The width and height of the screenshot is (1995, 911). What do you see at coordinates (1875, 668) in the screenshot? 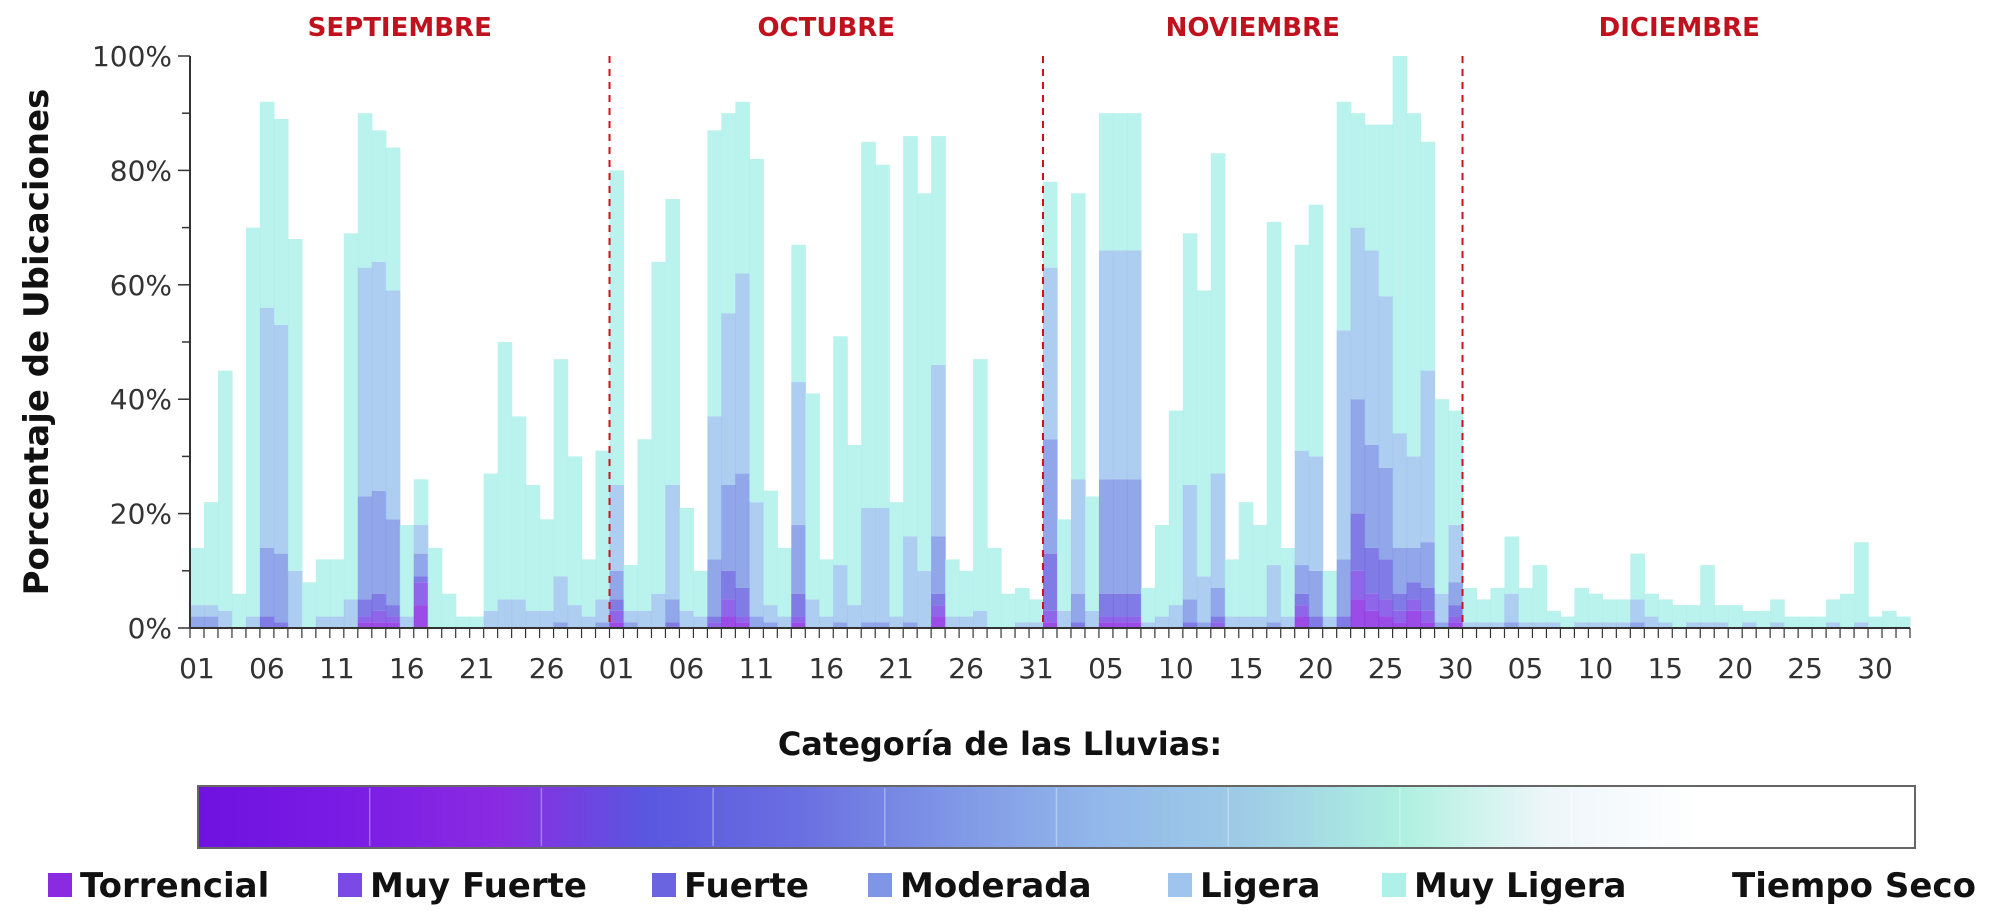
I see `x-tick-label: 30` at bounding box center [1875, 668].